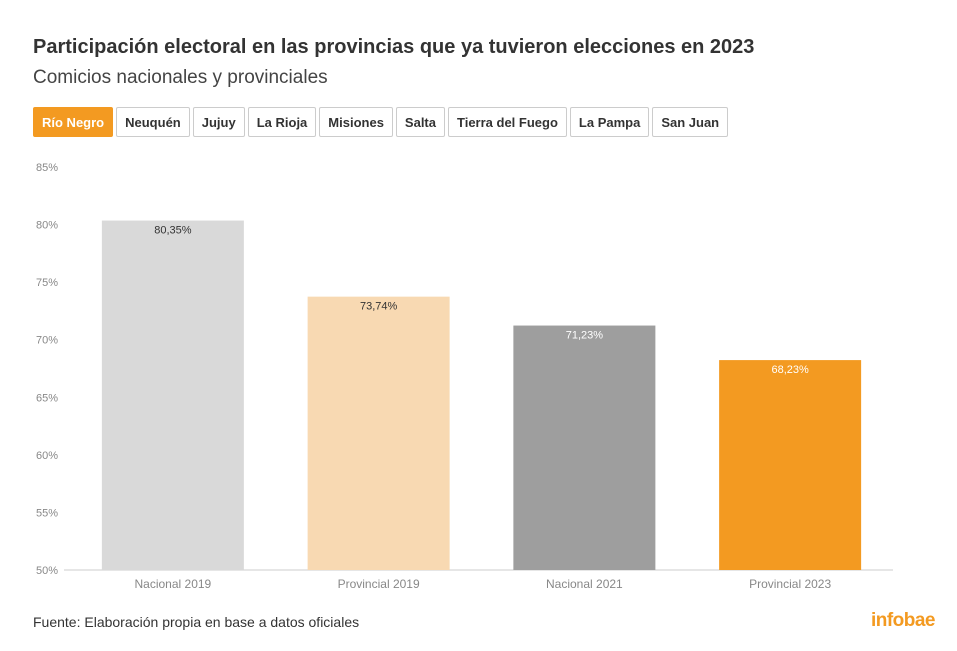 This screenshot has height=651, width=957. I want to click on y-tick-label: 60%, so click(47, 456).